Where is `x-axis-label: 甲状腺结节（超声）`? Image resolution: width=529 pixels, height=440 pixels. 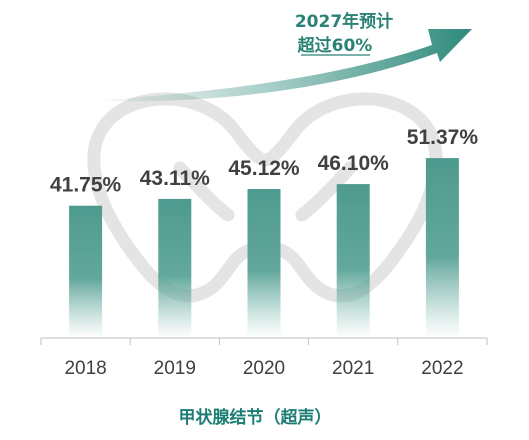 x-axis-label: 甲状腺结节（超声） is located at coordinates (255, 417).